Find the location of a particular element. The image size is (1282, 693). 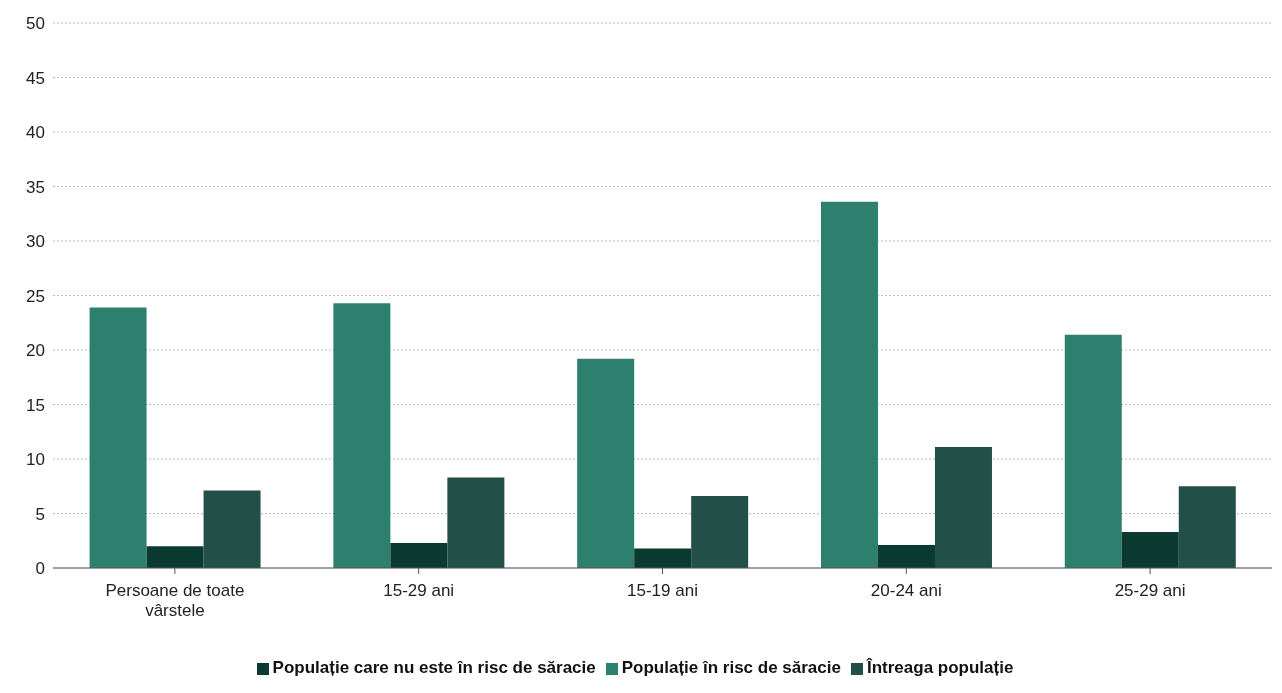

y-tick-label: 15 is located at coordinates (35, 405).